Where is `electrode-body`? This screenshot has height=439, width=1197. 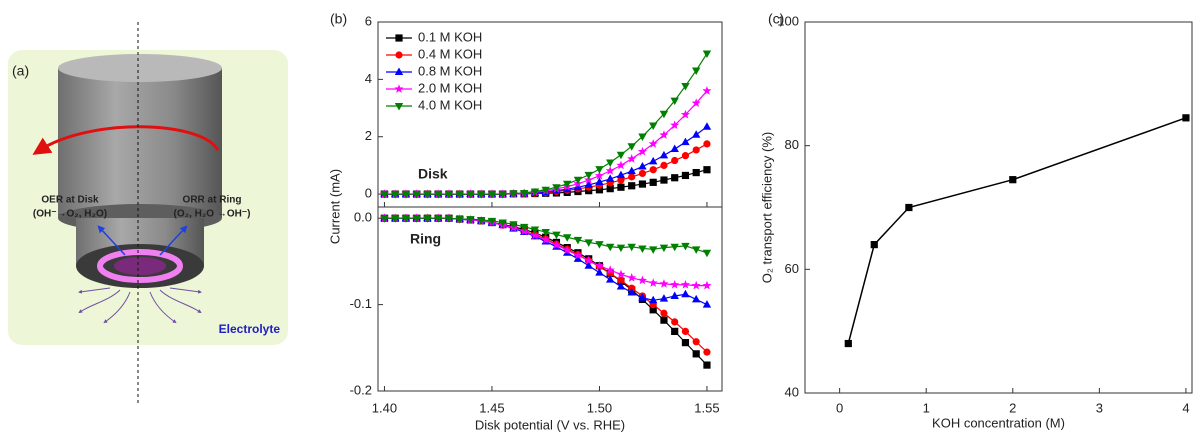 electrode-body is located at coordinates (140, 143).